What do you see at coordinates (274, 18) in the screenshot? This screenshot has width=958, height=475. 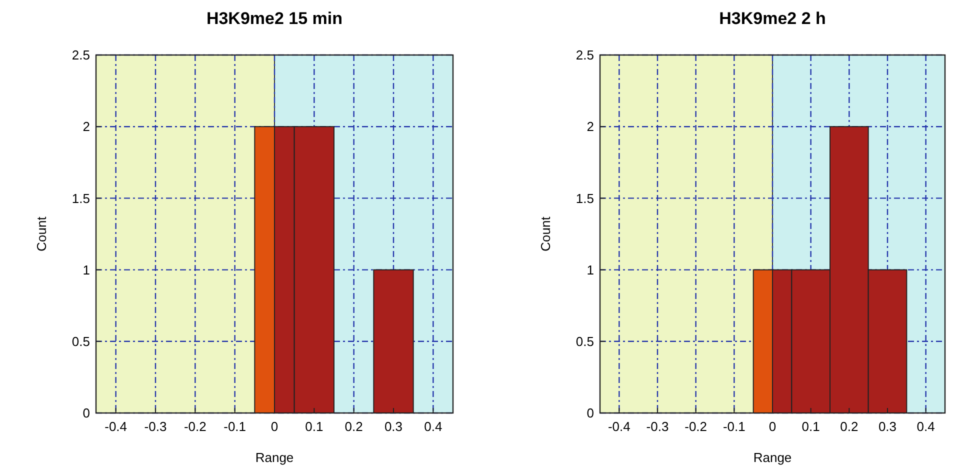 I see `chart-title: H3K9me2 15 min` at bounding box center [274, 18].